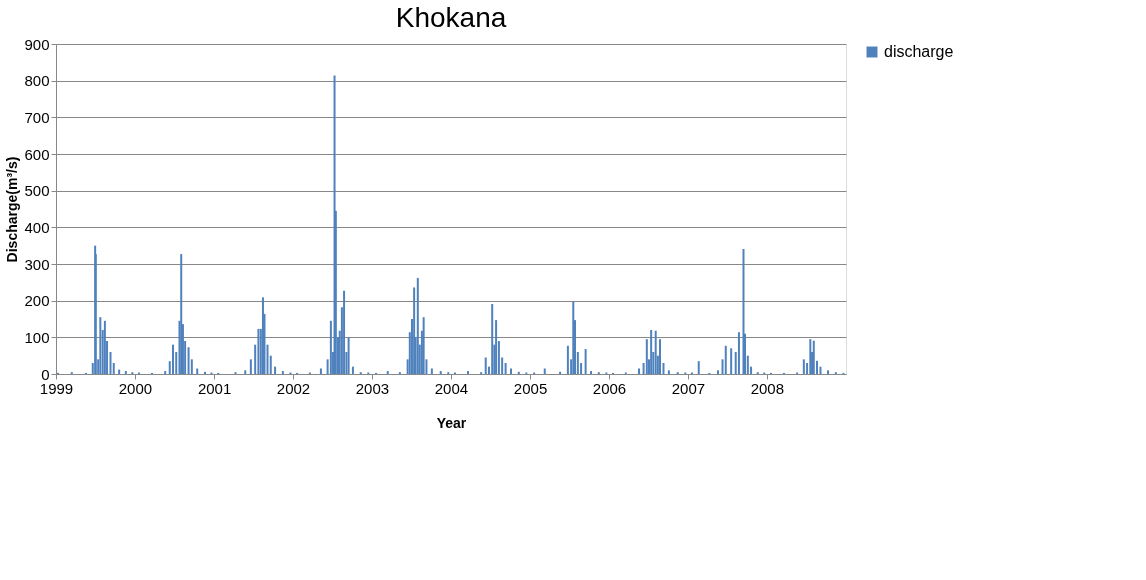  What do you see at coordinates (372, 388) in the screenshot?
I see `x-tick-label: 2003` at bounding box center [372, 388].